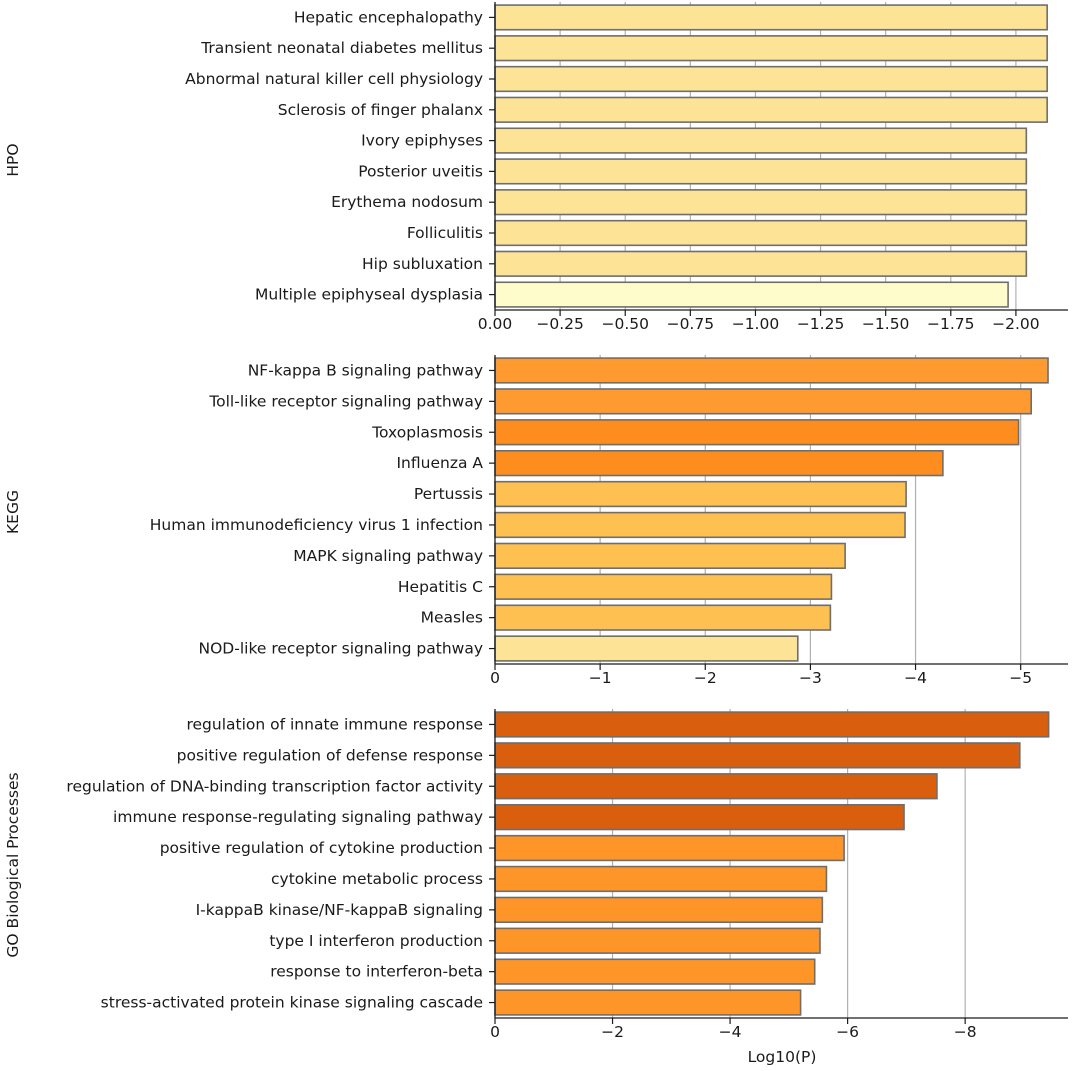 Image resolution: width=1072 pixels, height=1071 pixels. Describe the element at coordinates (388, 556) in the screenshot. I see `category-label-mapk-signaling-pathway: MAPK signaling pathway` at that location.